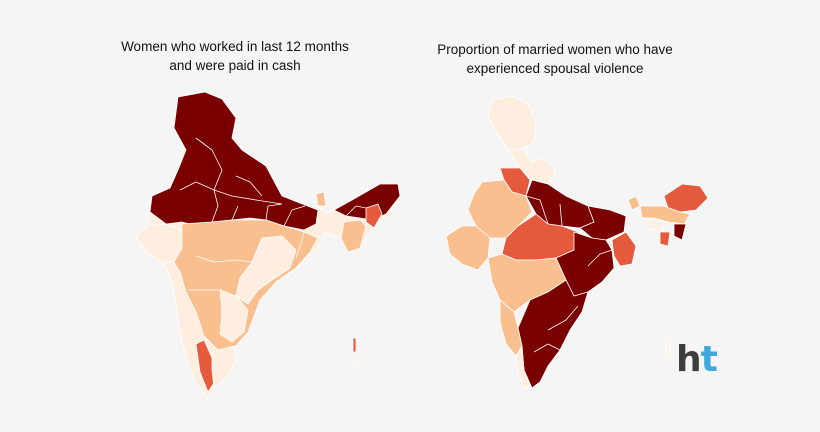 The width and height of the screenshot is (820, 432). Describe the element at coordinates (235, 46) in the screenshot. I see `title-line: Women who worked in last 12 months` at that location.